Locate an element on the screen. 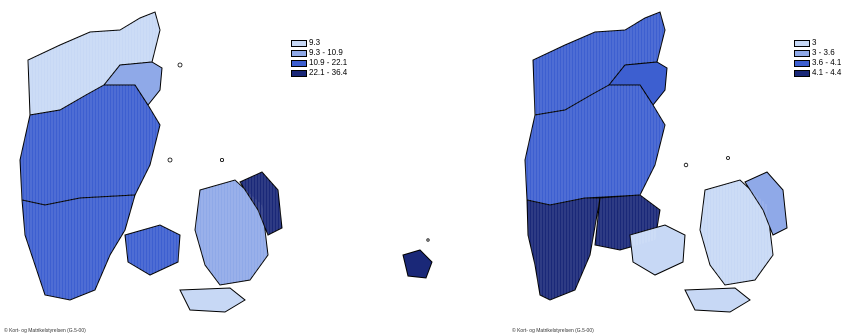 Image resolution: width=858 pixels, height=336 pixels. legend-item: 3 - 3.6 is located at coordinates (817, 53).